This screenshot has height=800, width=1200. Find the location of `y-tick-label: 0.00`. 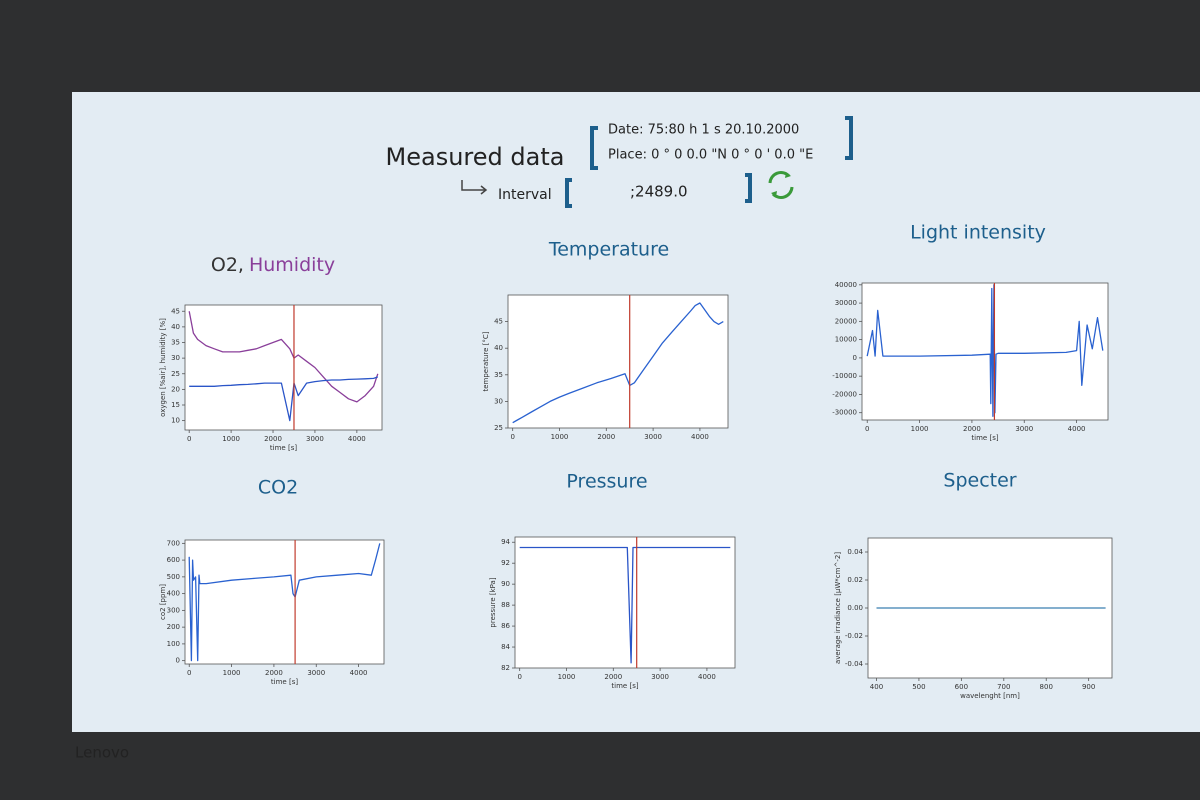

y-tick-label: 0.00 is located at coordinates (855, 608).